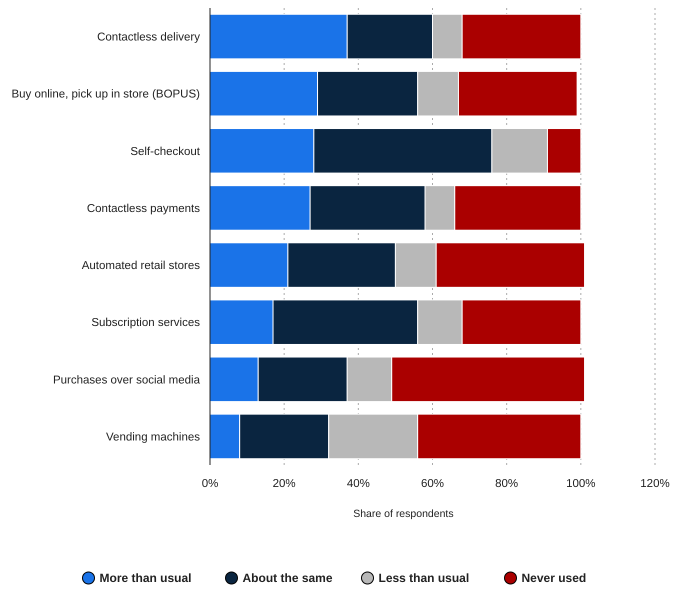 This screenshot has width=679, height=590. Describe the element at coordinates (143, 208) in the screenshot. I see `y-tick-label: Contactless payments` at that location.